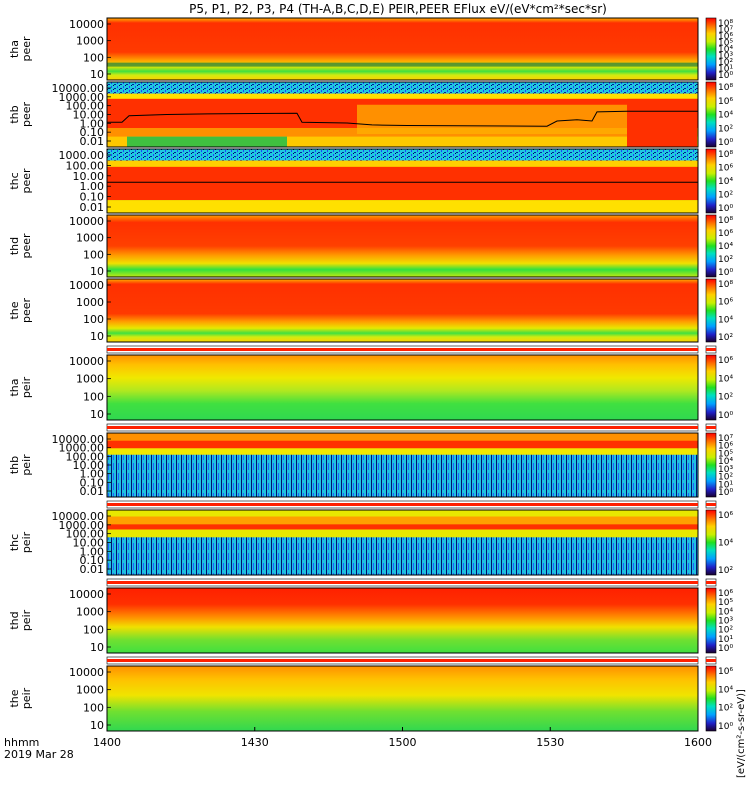 The height and width of the screenshot is (800, 750). I want to click on x-tick-label: 1400, so click(107, 742).